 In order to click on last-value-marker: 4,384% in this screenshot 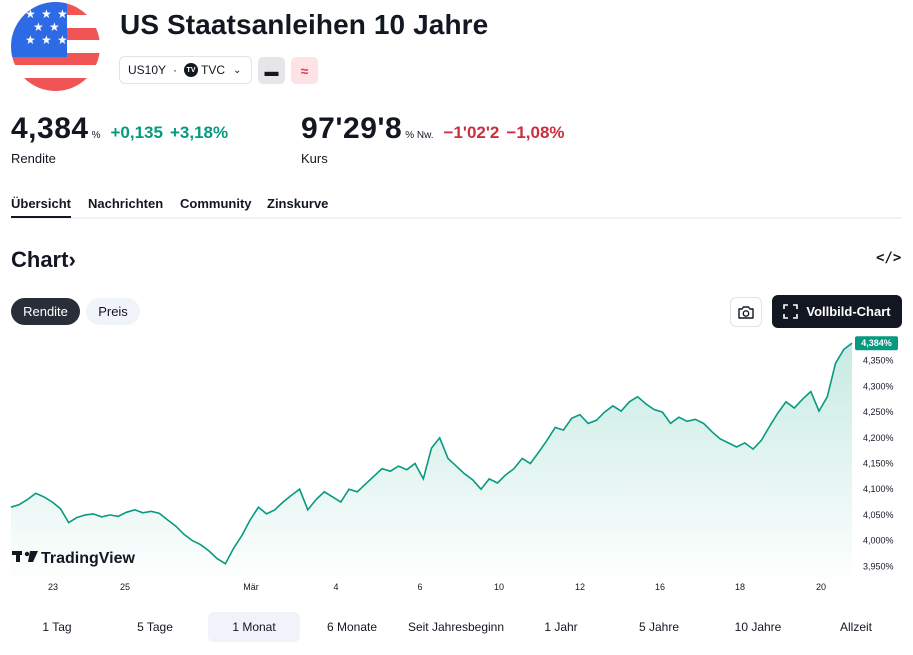, I will do `click(876, 343)`.